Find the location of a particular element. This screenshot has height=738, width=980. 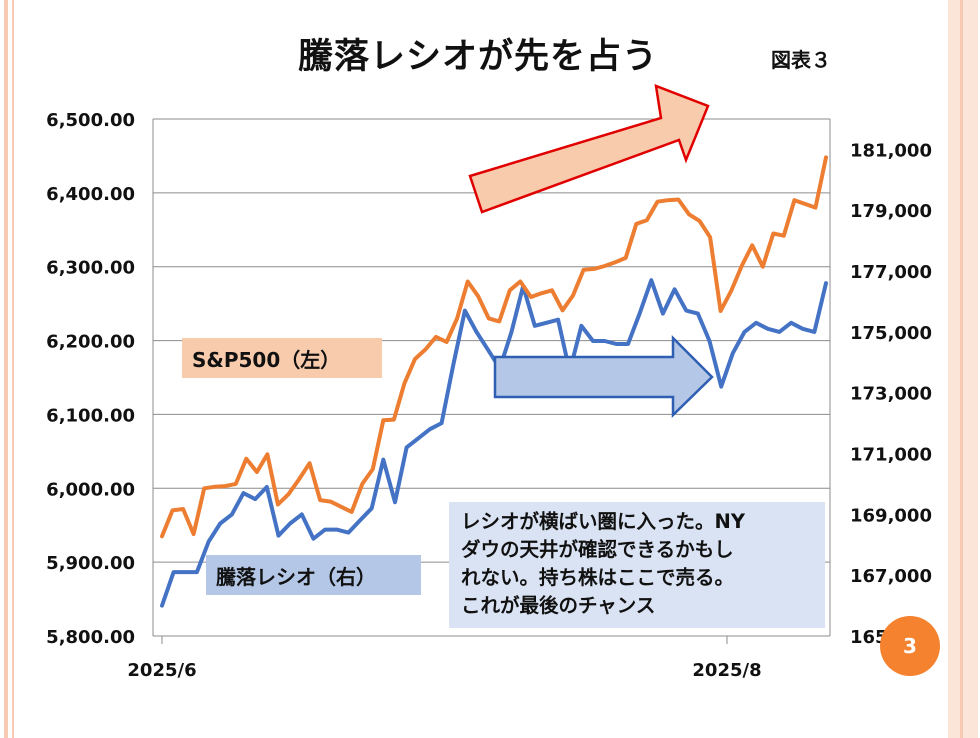

right-tick-label: 169,000 is located at coordinates (891, 515).